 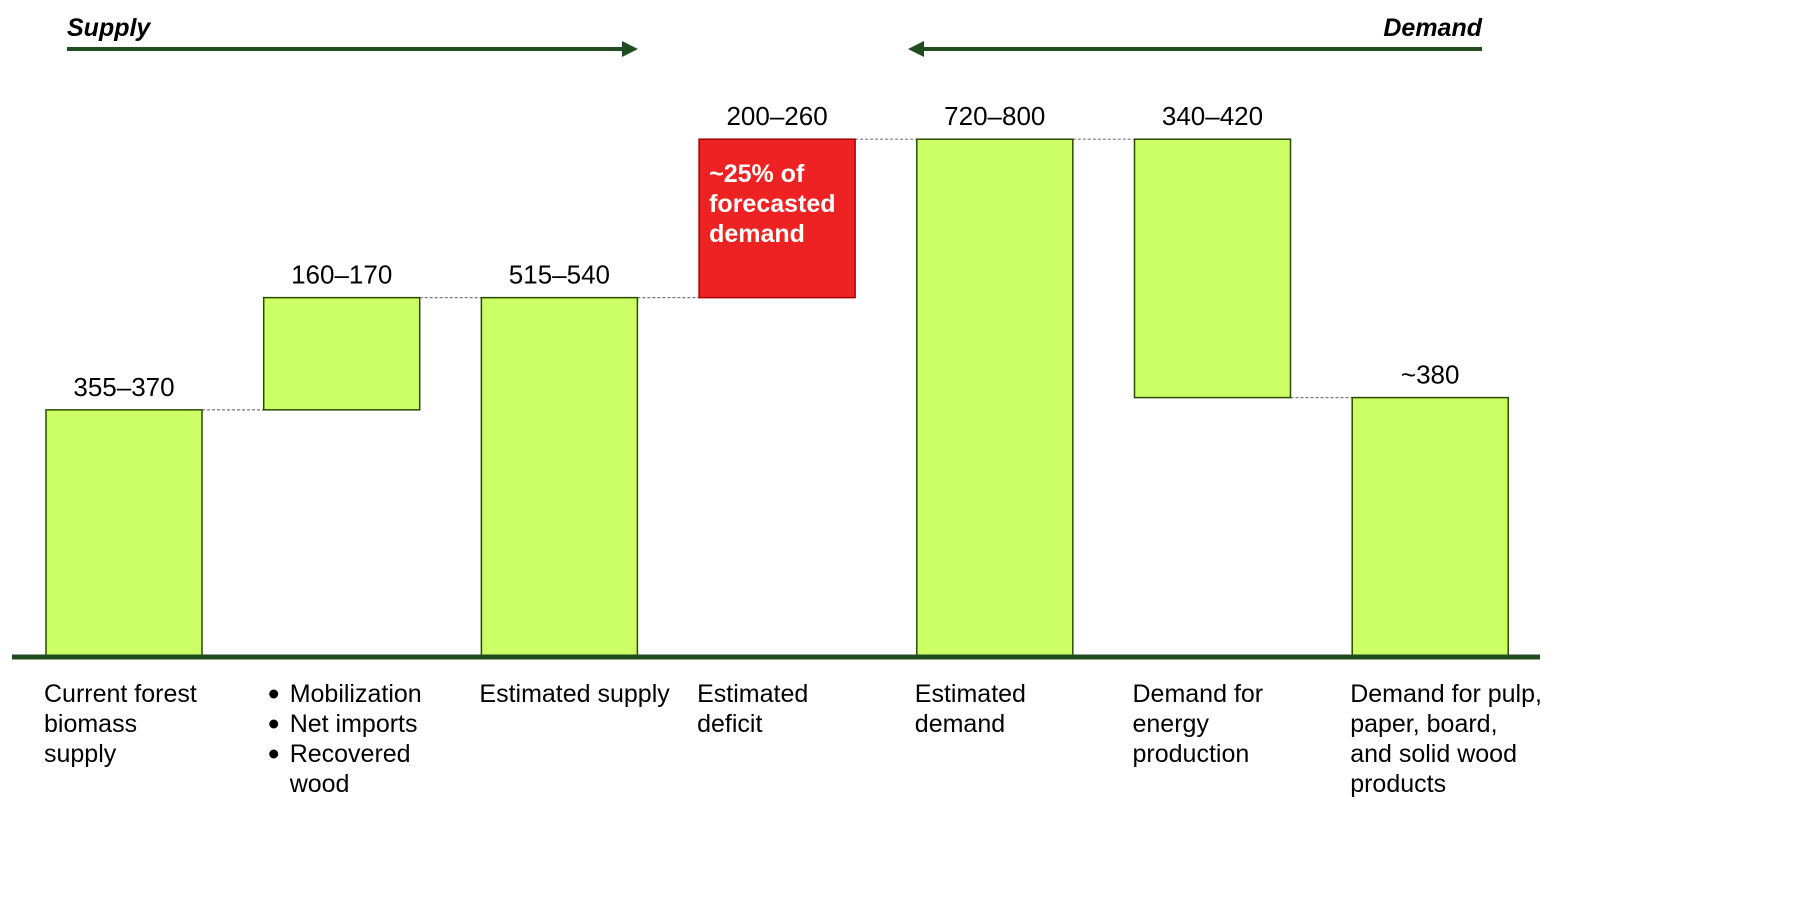 What do you see at coordinates (630, 49) in the screenshot?
I see `supply-arrowhead` at bounding box center [630, 49].